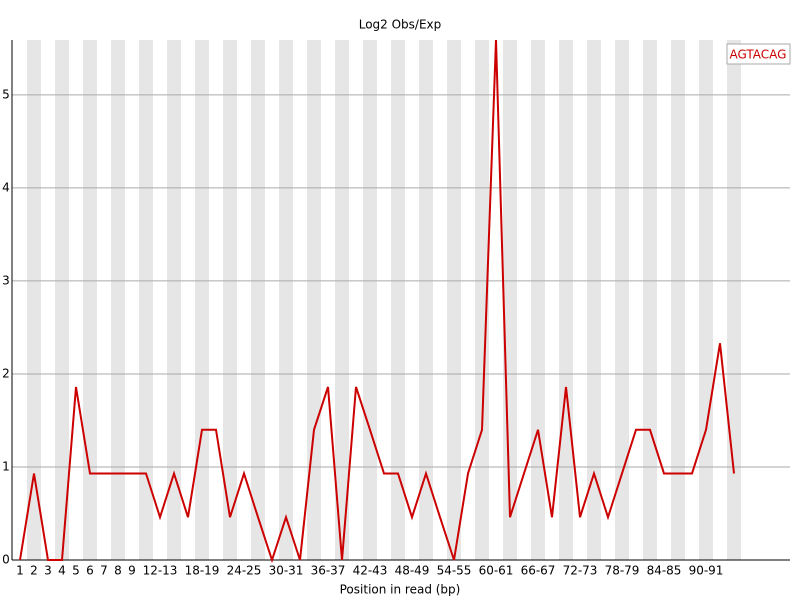 Image resolution: width=800 pixels, height=600 pixels. Describe the element at coordinates (62, 571) in the screenshot. I see `x-tick-label: 4` at that location.